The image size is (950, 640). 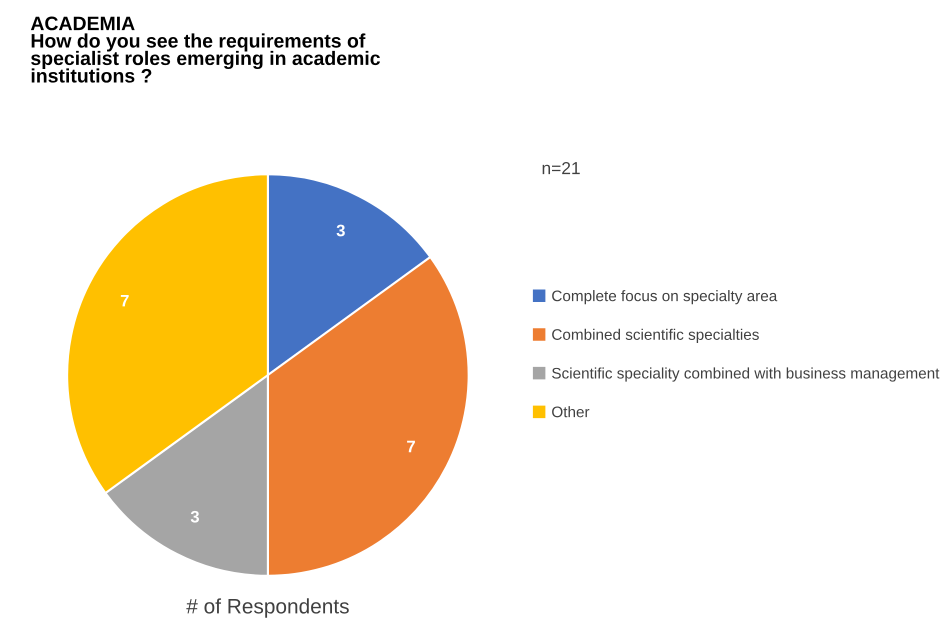 What do you see at coordinates (665, 297) in the screenshot?
I see `legend-label: Complete focus on specialty area` at bounding box center [665, 297].